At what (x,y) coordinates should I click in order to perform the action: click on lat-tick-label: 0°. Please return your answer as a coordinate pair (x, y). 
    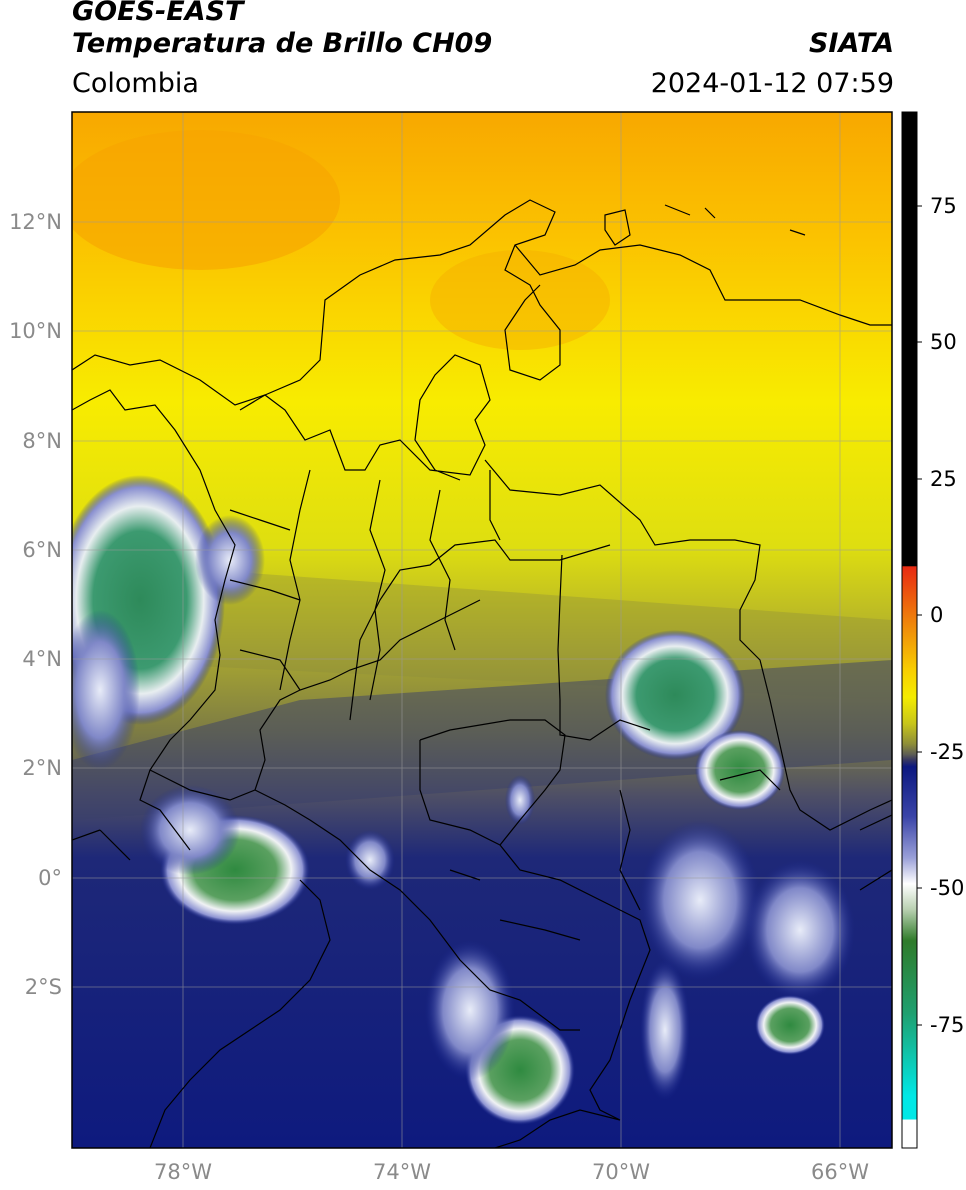
    Looking at the image, I should click on (50, 878).